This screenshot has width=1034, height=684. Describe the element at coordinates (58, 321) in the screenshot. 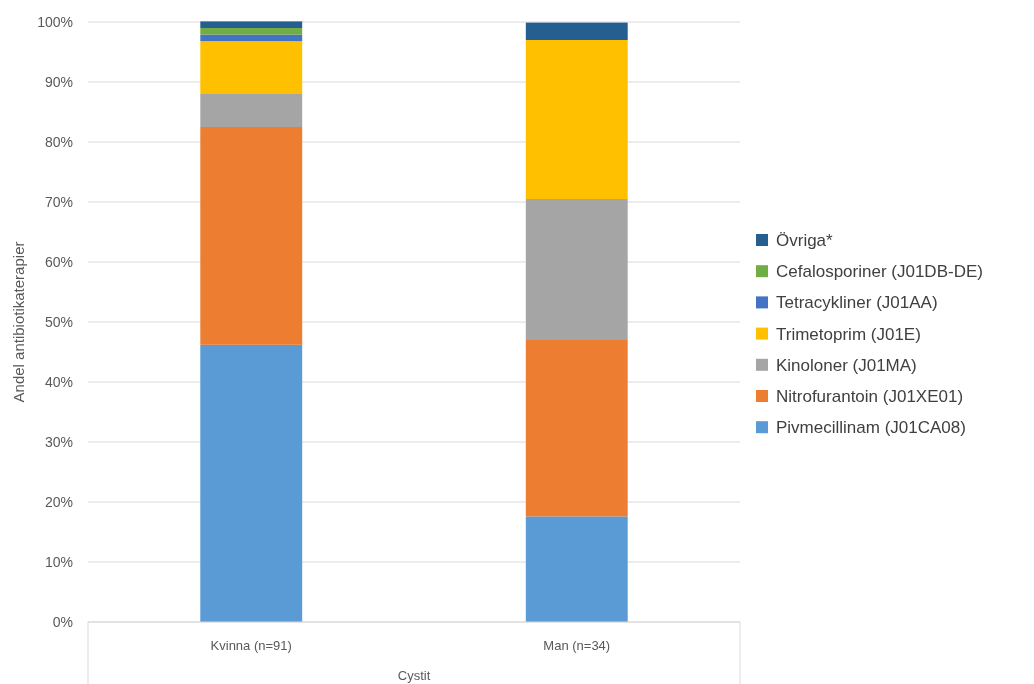

I see `y-tick-label: 50%` at that location.